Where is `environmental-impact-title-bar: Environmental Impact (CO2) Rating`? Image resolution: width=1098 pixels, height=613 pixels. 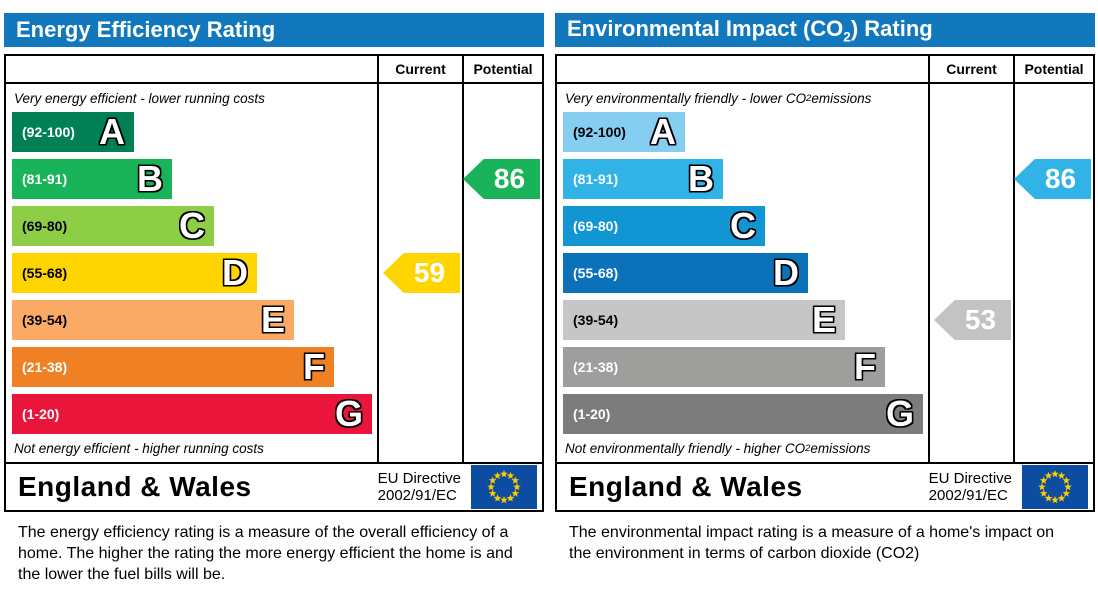 environmental-impact-title-bar: Environmental Impact (CO2) Rating is located at coordinates (825, 30).